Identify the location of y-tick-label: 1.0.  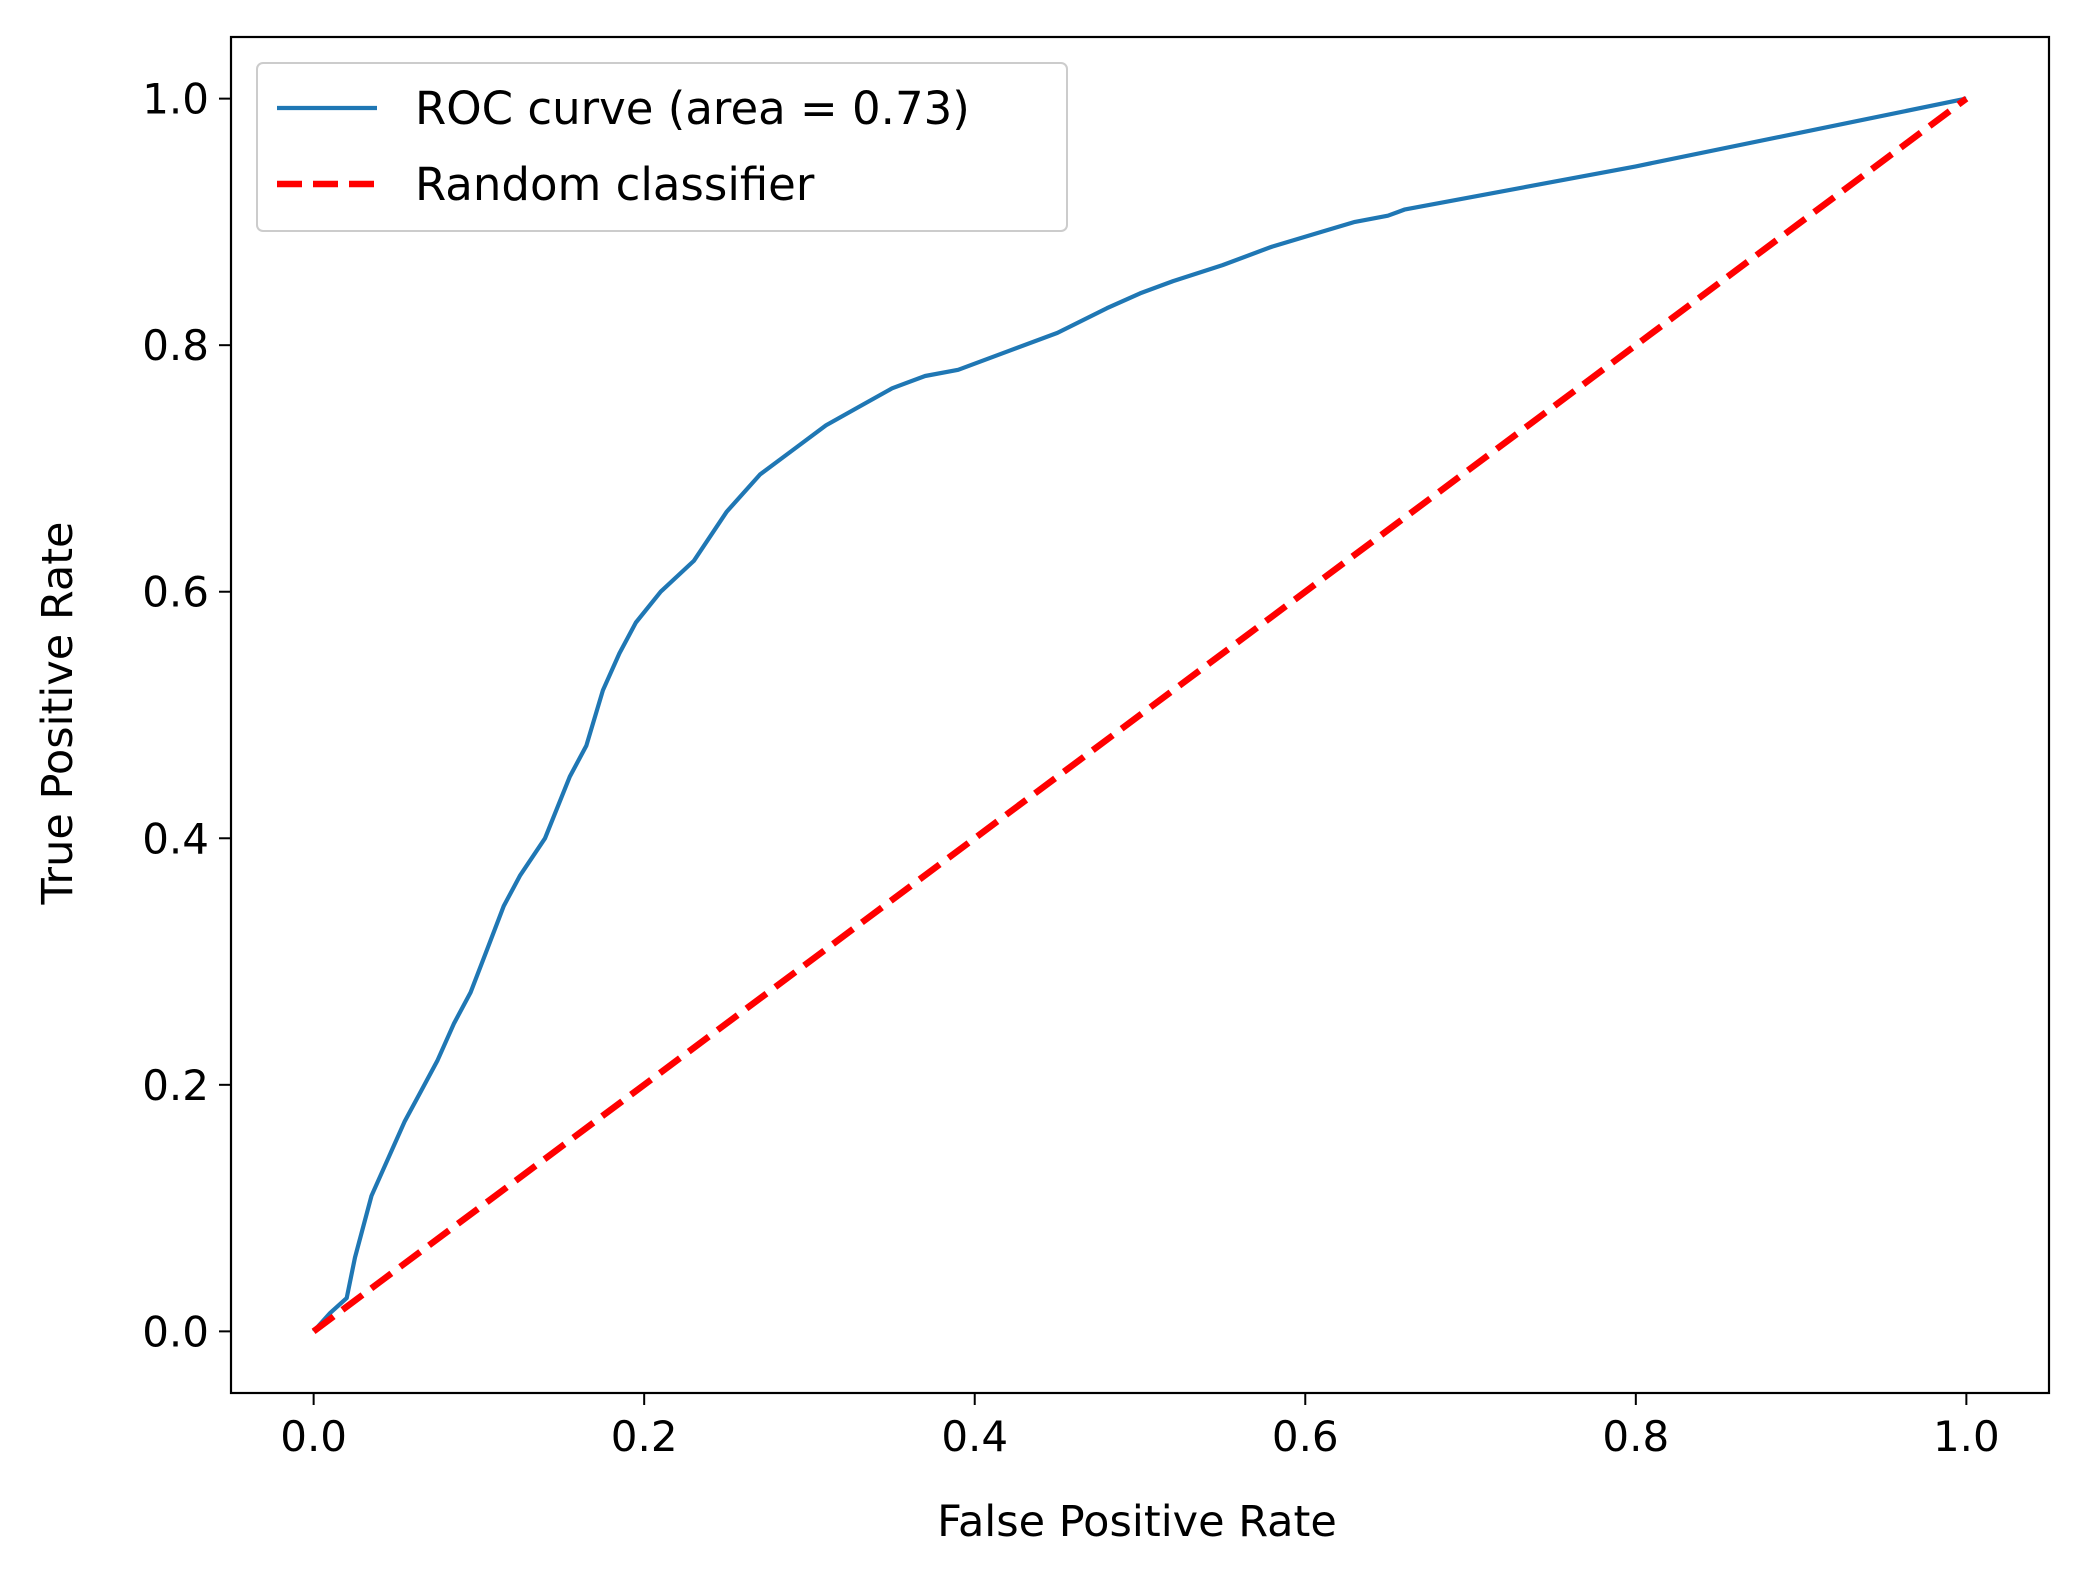
(175, 99).